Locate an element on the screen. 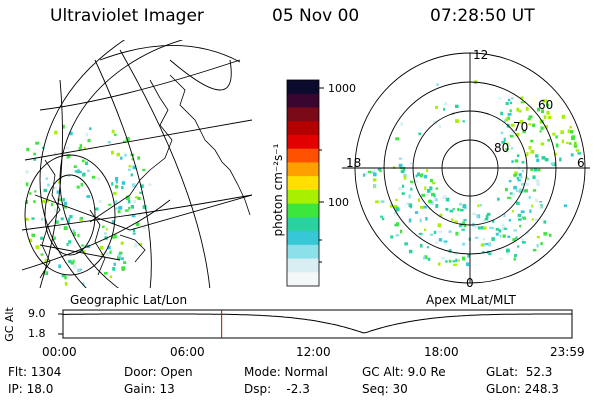 Image resolution: width=600 pixels, height=400 pixels. geo-aurora-emission is located at coordinates (88, 205).